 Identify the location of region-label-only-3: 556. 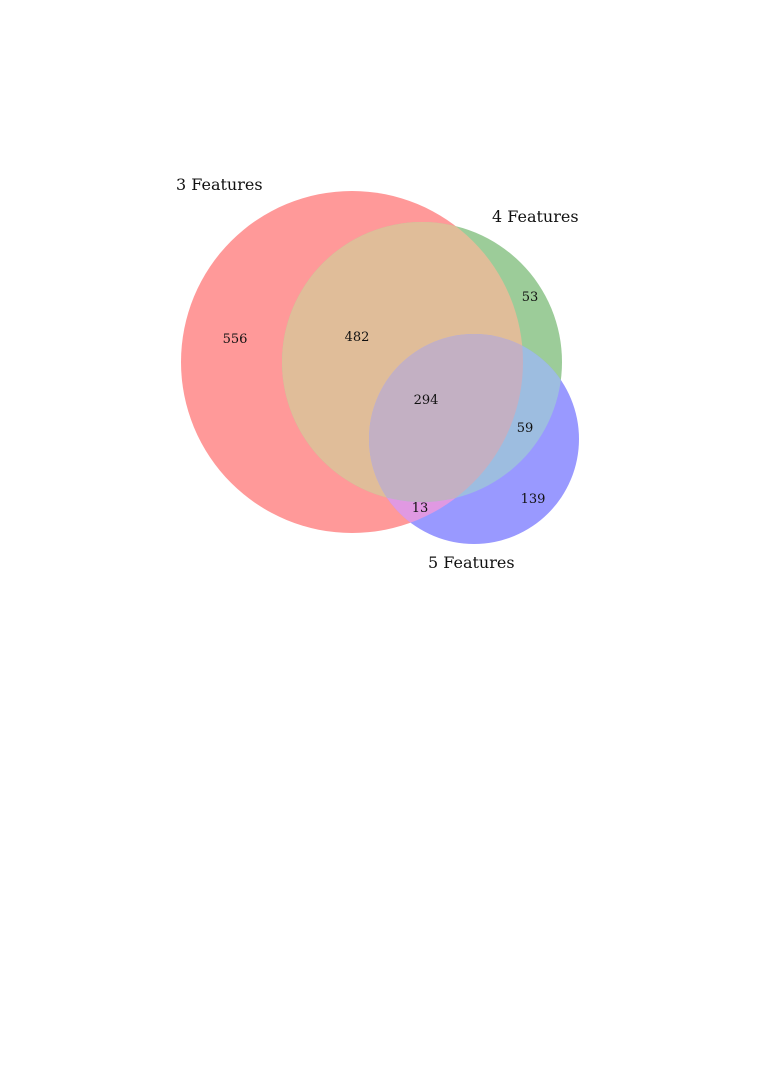
(235, 339).